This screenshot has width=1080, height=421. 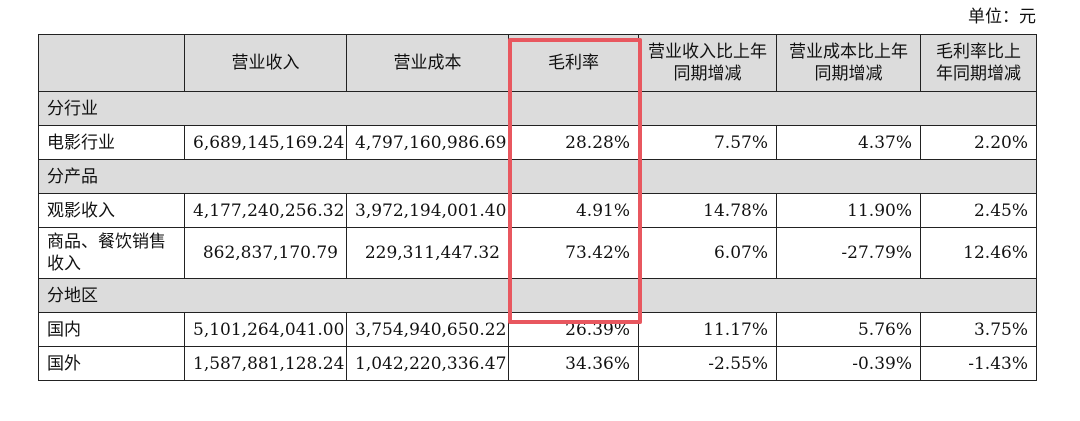 I want to click on table-cell: 3,972,194,001.40, so click(x=427, y=210).